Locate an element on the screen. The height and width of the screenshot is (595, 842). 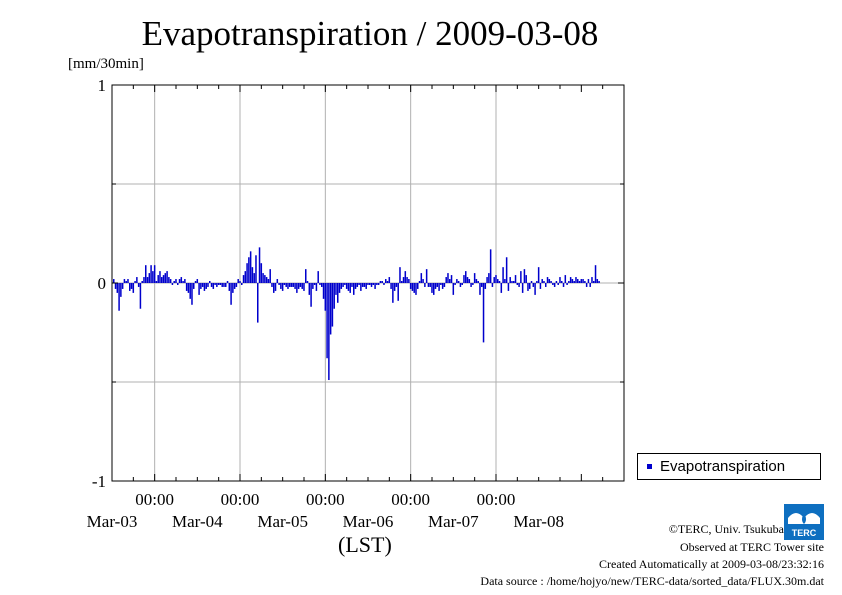
x-tick-date-label: Mar-07 is located at coordinates (453, 521).